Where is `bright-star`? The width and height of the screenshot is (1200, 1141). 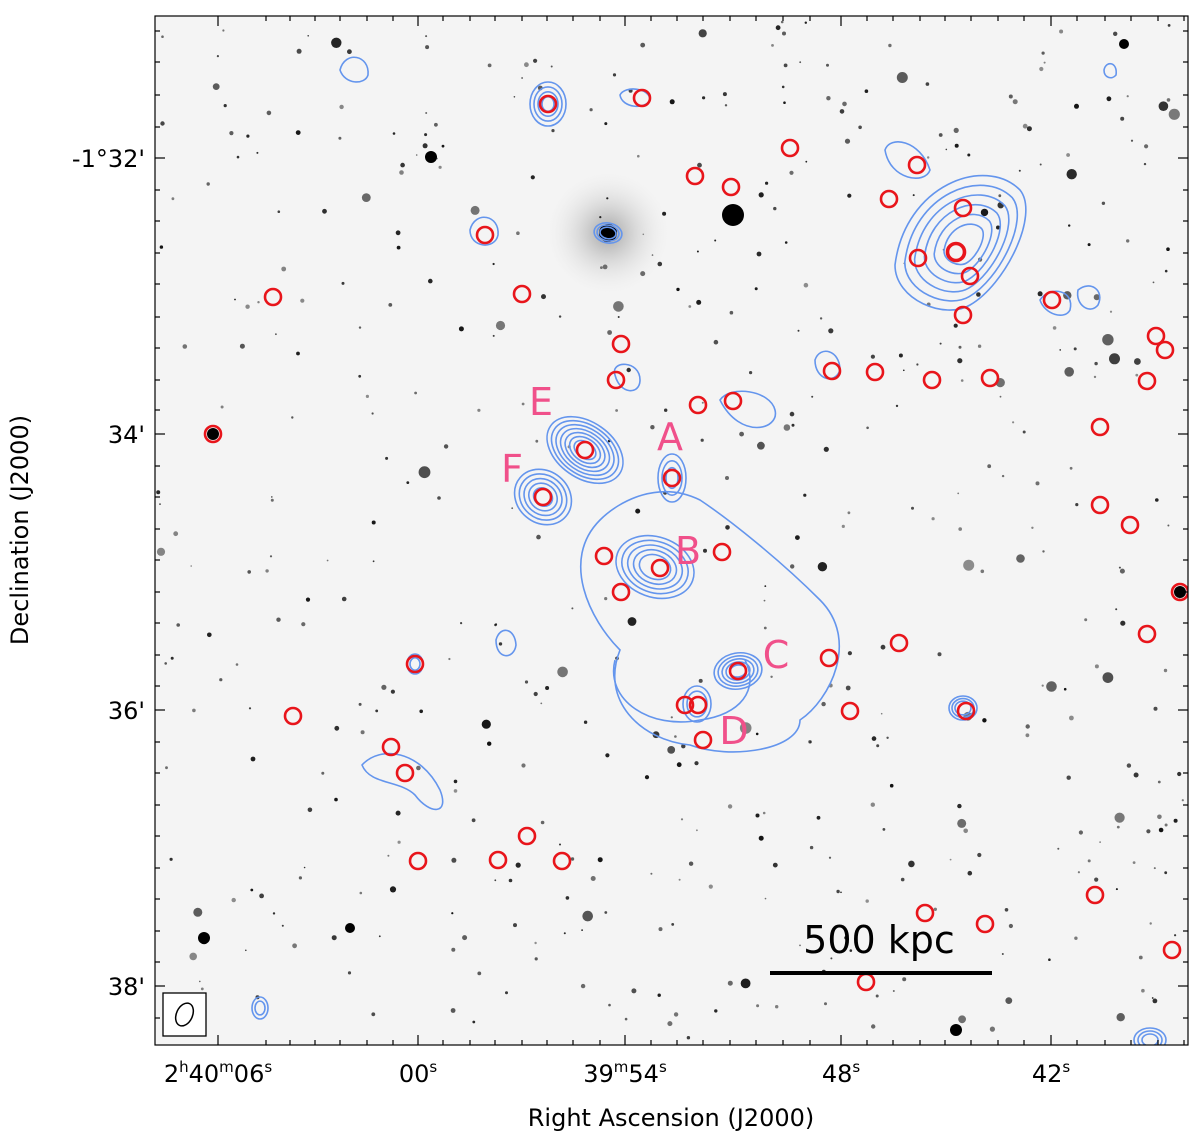
bright-star is located at coordinates (431, 157).